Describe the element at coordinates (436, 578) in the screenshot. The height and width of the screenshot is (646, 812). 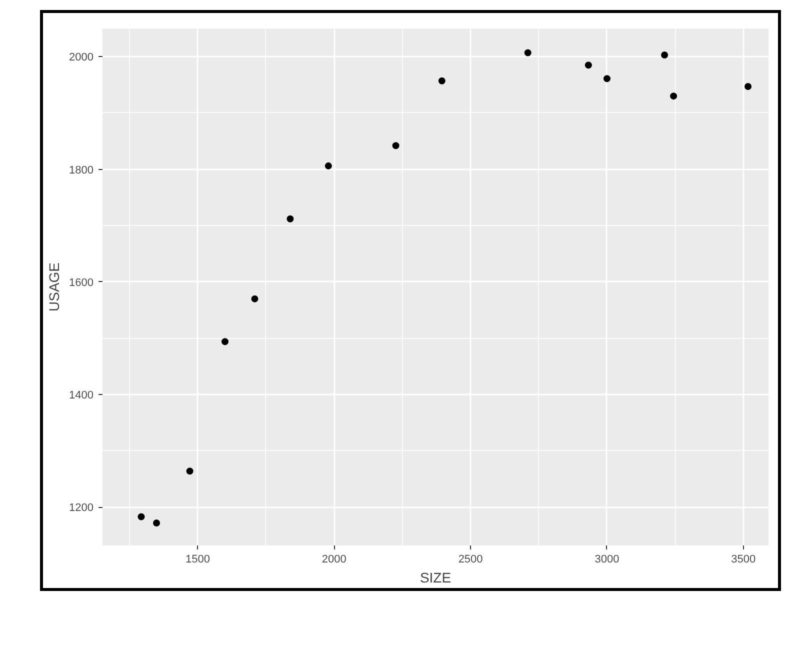
I see `x-axis-title: SIZE` at that location.